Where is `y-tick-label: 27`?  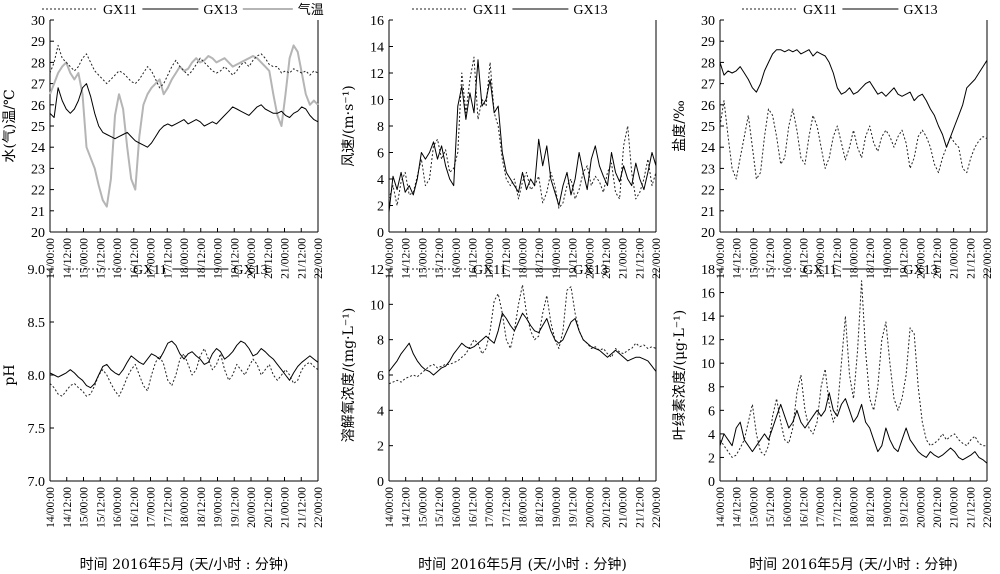
y-tick-label: 27 is located at coordinates (708, 85).